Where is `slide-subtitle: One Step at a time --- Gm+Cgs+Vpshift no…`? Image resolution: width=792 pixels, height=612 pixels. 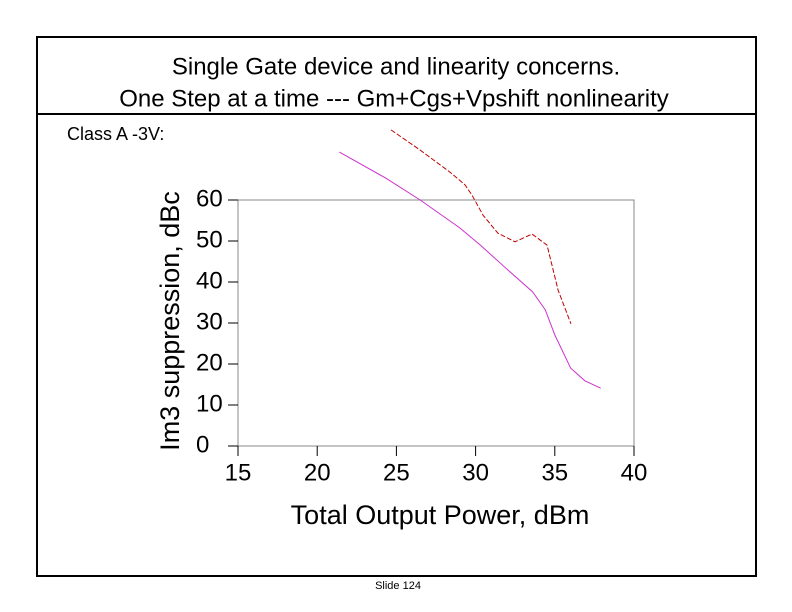
slide-subtitle: One Step at a time --- Gm+Cgs+Vpshift no… is located at coordinates (394, 98).